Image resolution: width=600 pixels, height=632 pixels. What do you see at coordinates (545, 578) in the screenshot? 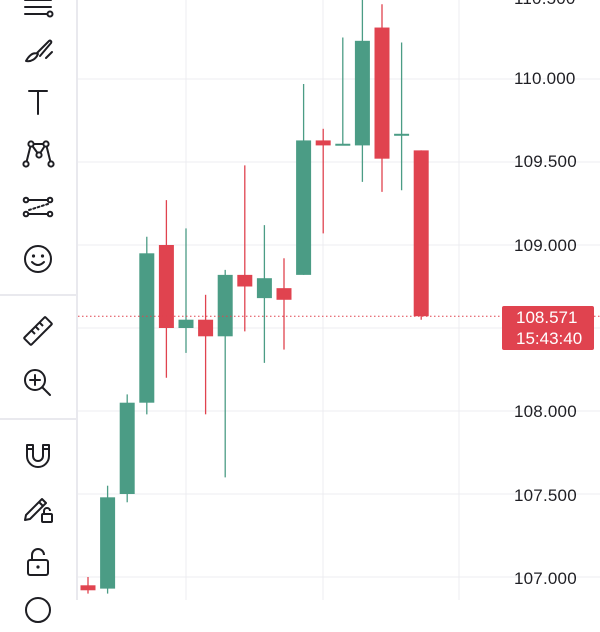
I see `price-axis-label: 107.000` at bounding box center [545, 578].